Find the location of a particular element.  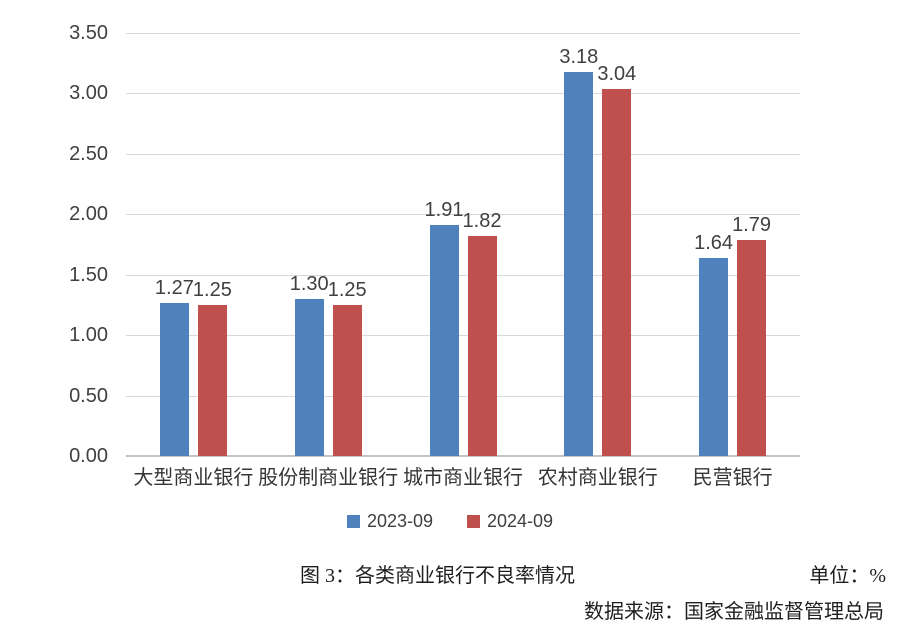

caption-row: 图 3：各类商业银行不良率情况 单位：% is located at coordinates (450, 576).